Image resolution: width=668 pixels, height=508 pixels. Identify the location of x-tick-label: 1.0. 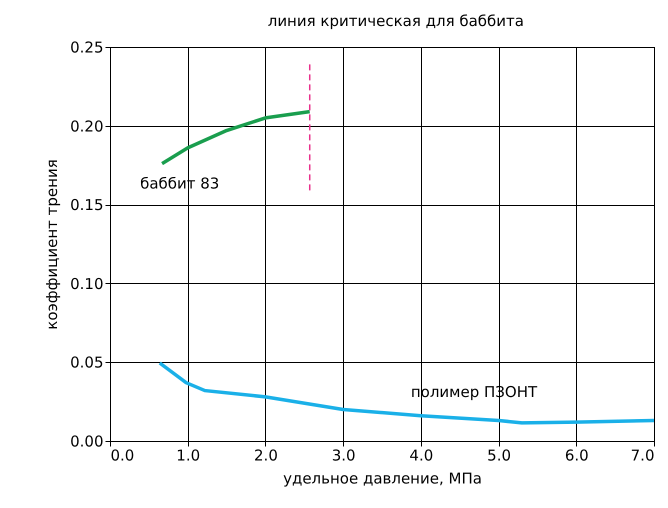
(188, 455).